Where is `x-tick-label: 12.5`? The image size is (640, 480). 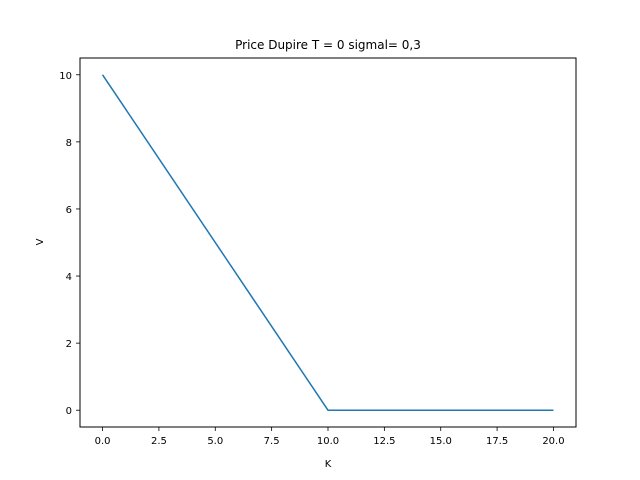 x-tick-label: 12.5 is located at coordinates (384, 441).